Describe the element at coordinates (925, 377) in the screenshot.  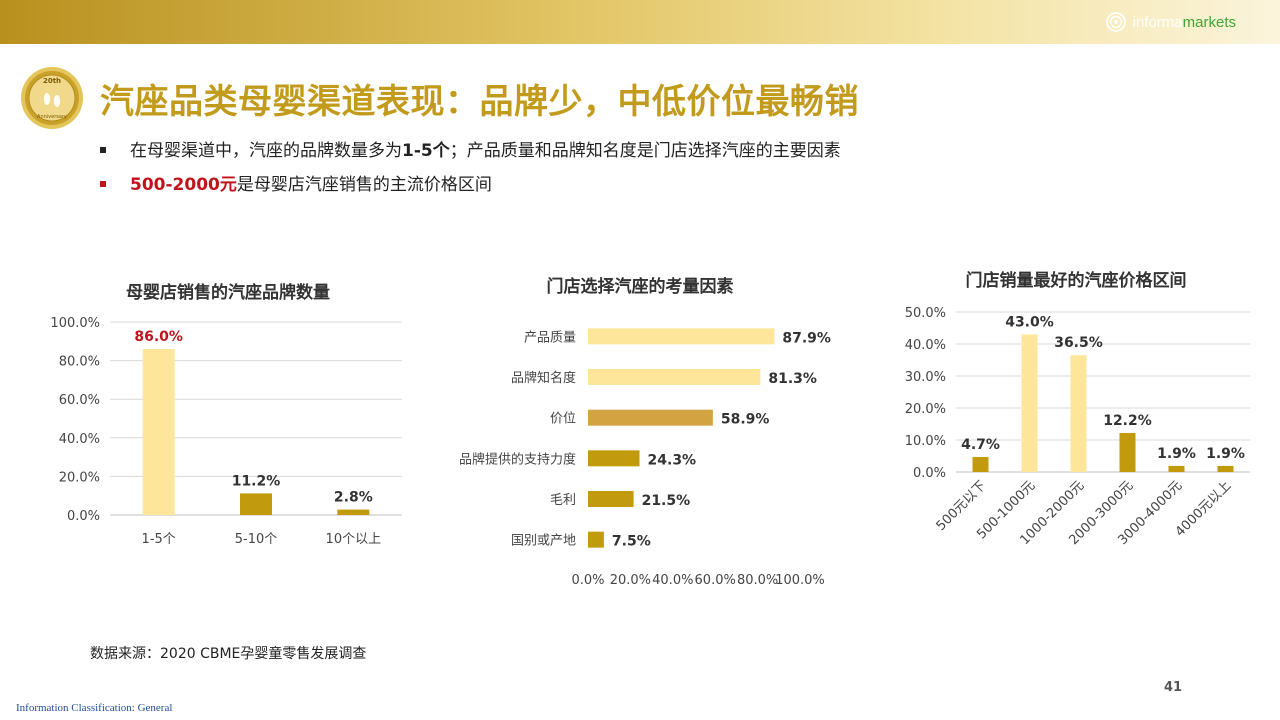
I see `y-tick-label: 30.0%` at that location.